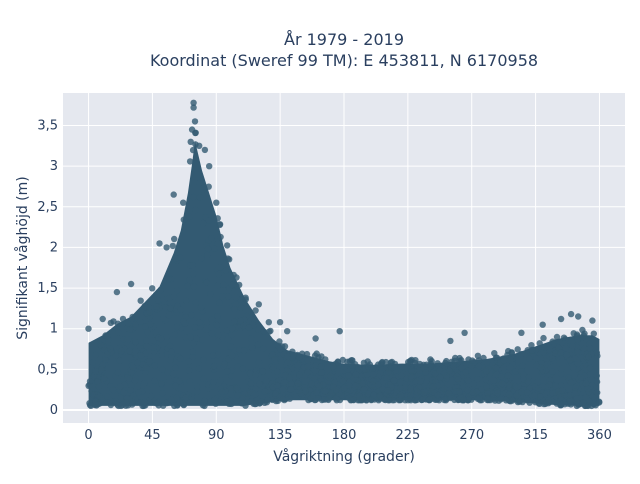 This screenshot has height=484, width=640. What do you see at coordinates (344, 456) in the screenshot?
I see `x-axis-label: Vågriktning (grader)` at bounding box center [344, 456].